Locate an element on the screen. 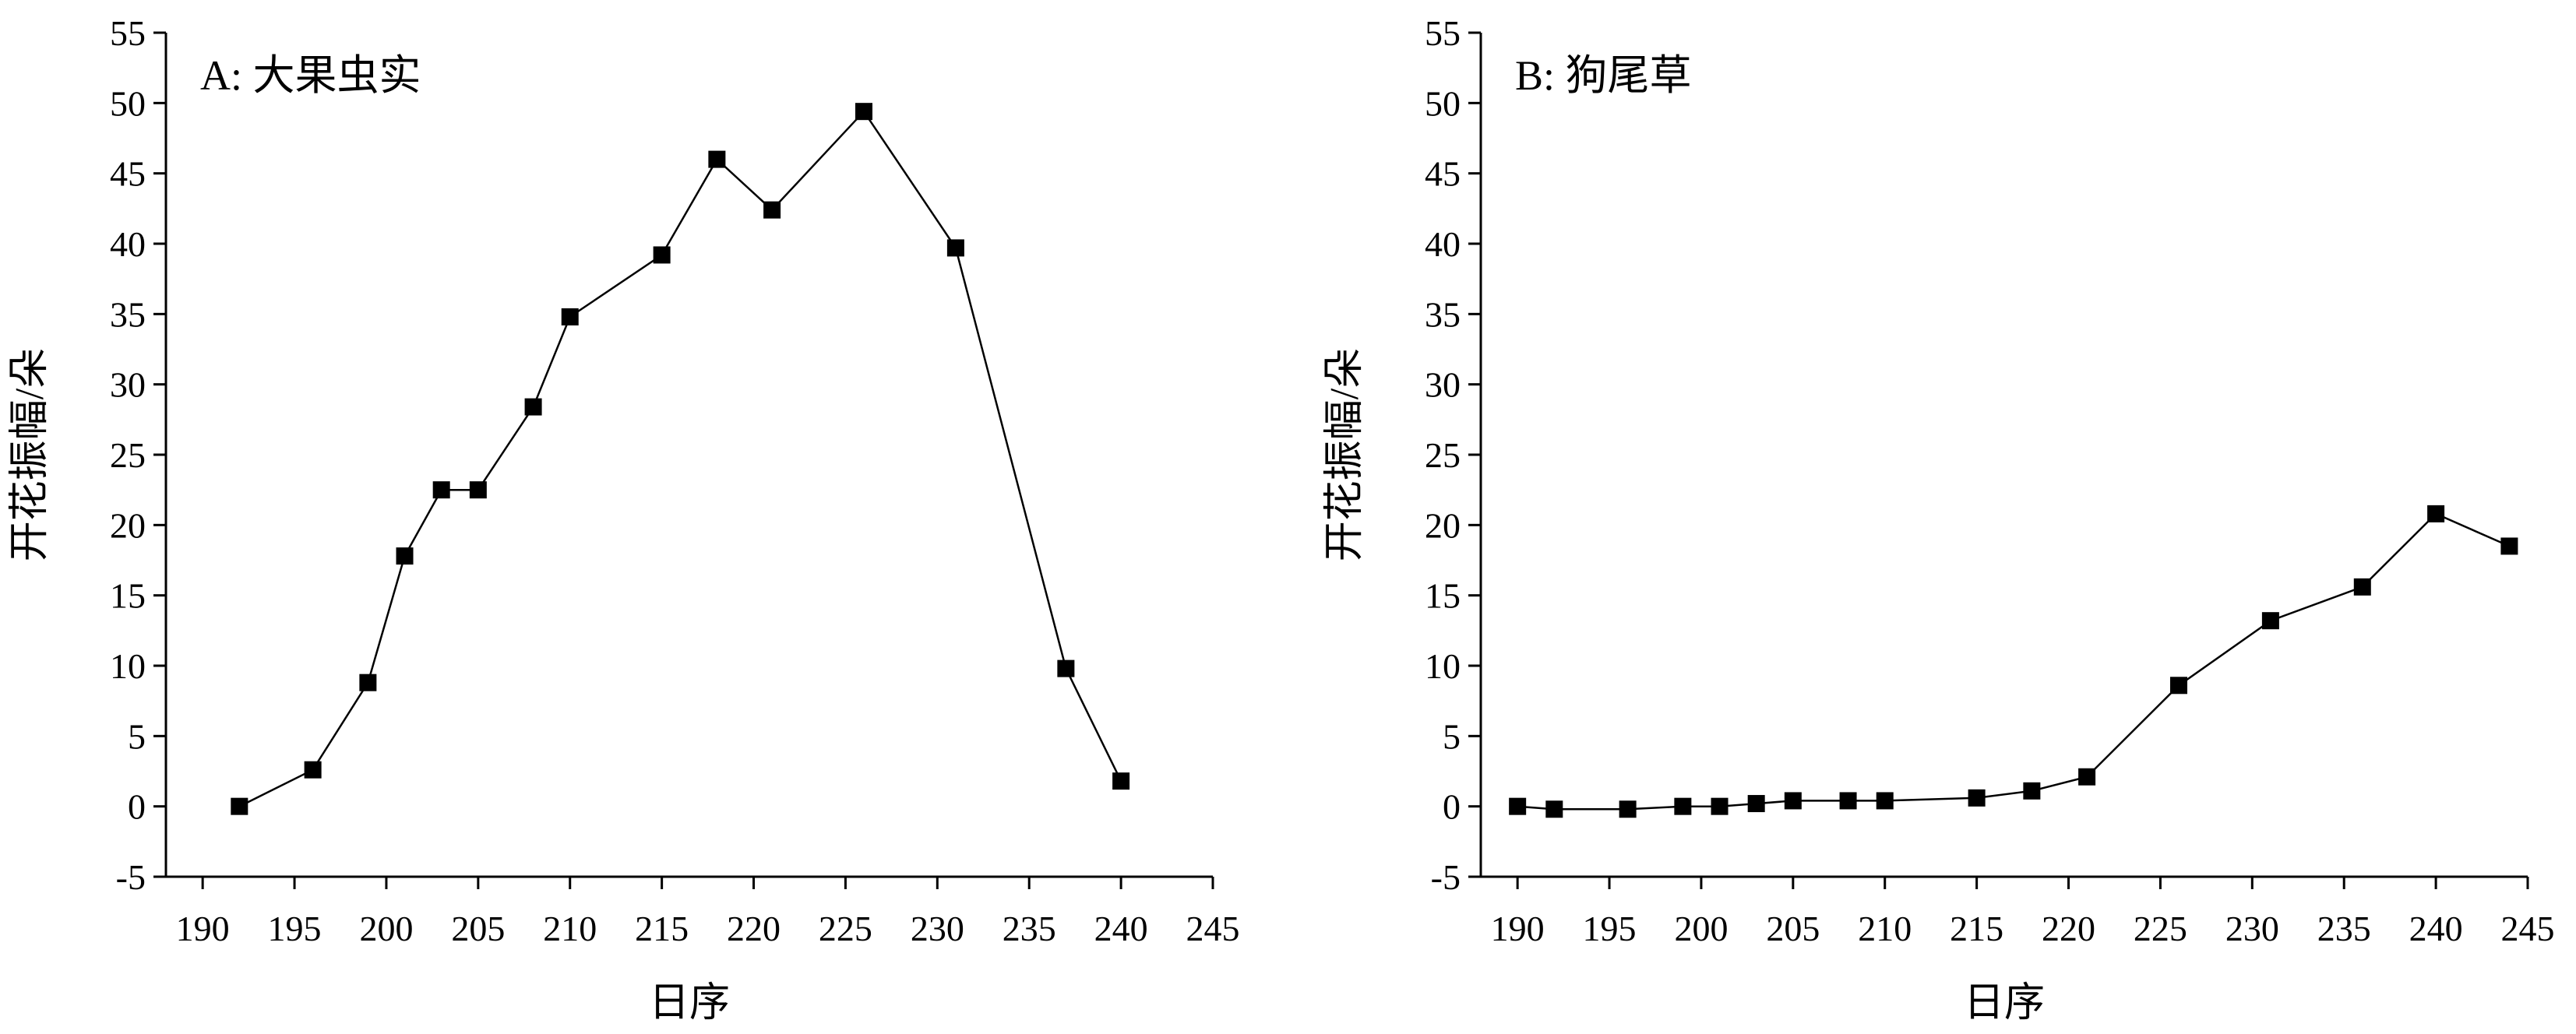 The width and height of the screenshot is (2576, 1034). chart-b-x-tick-label: 210 is located at coordinates (1885, 928).